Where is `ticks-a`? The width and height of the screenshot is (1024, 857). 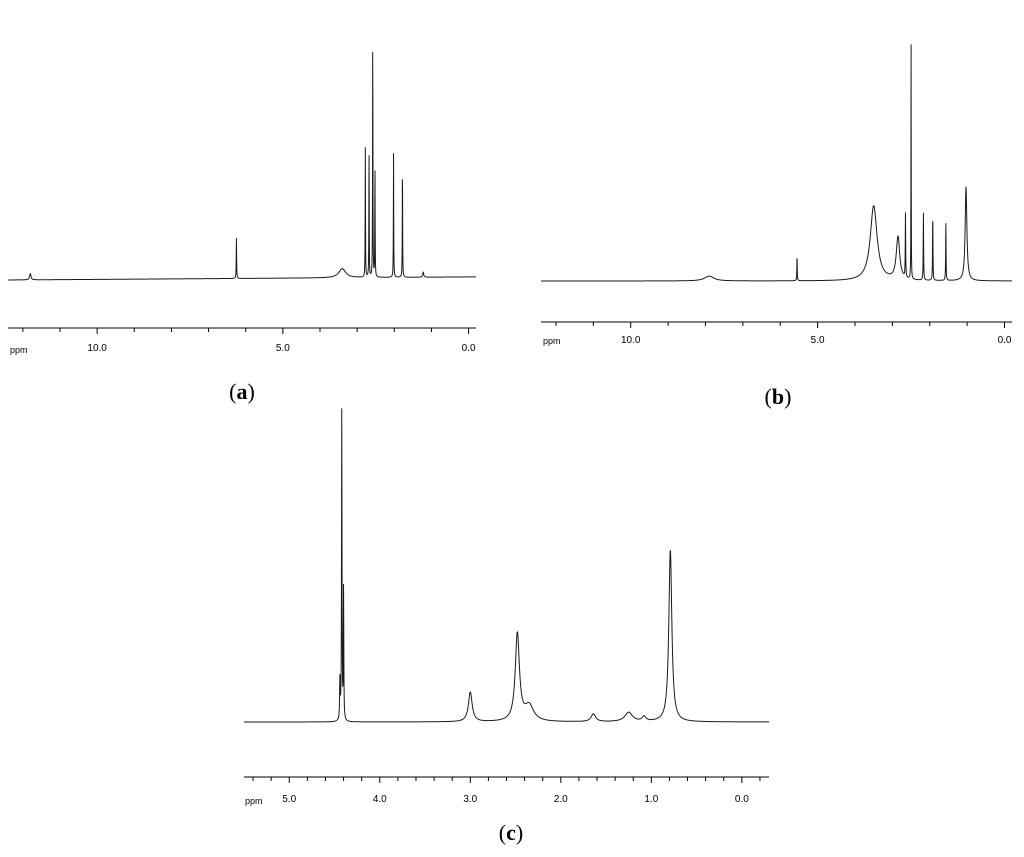 ticks-a is located at coordinates (246, 331).